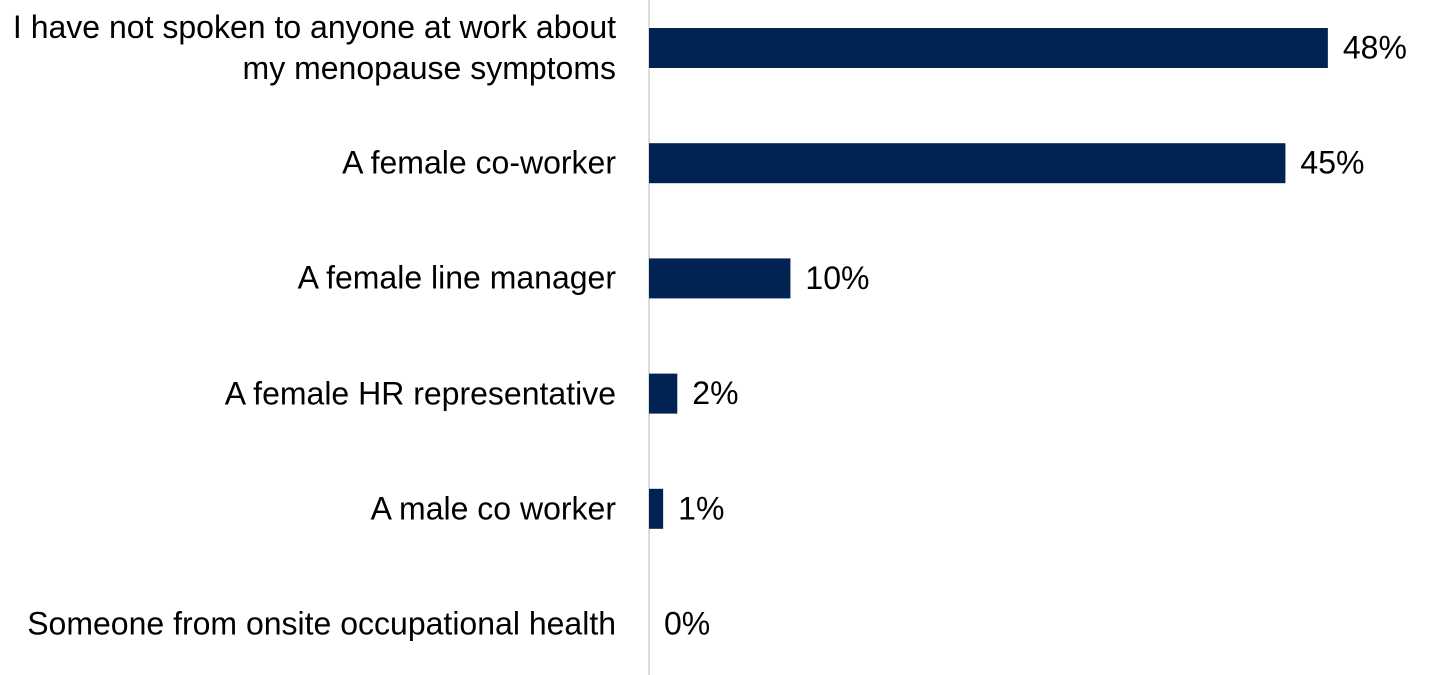 This screenshot has height=675, width=1442. What do you see at coordinates (715, 393) in the screenshot?
I see `data-label: 2%` at bounding box center [715, 393].